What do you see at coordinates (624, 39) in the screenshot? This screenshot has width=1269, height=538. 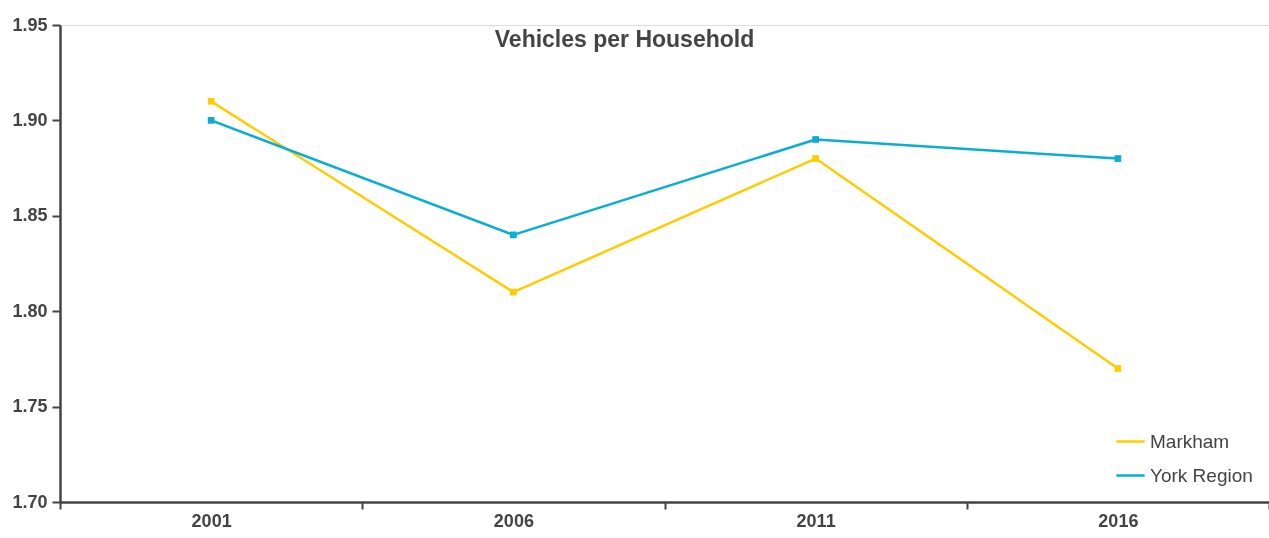 I see `chart-title: Vehicles per Household` at bounding box center [624, 39].